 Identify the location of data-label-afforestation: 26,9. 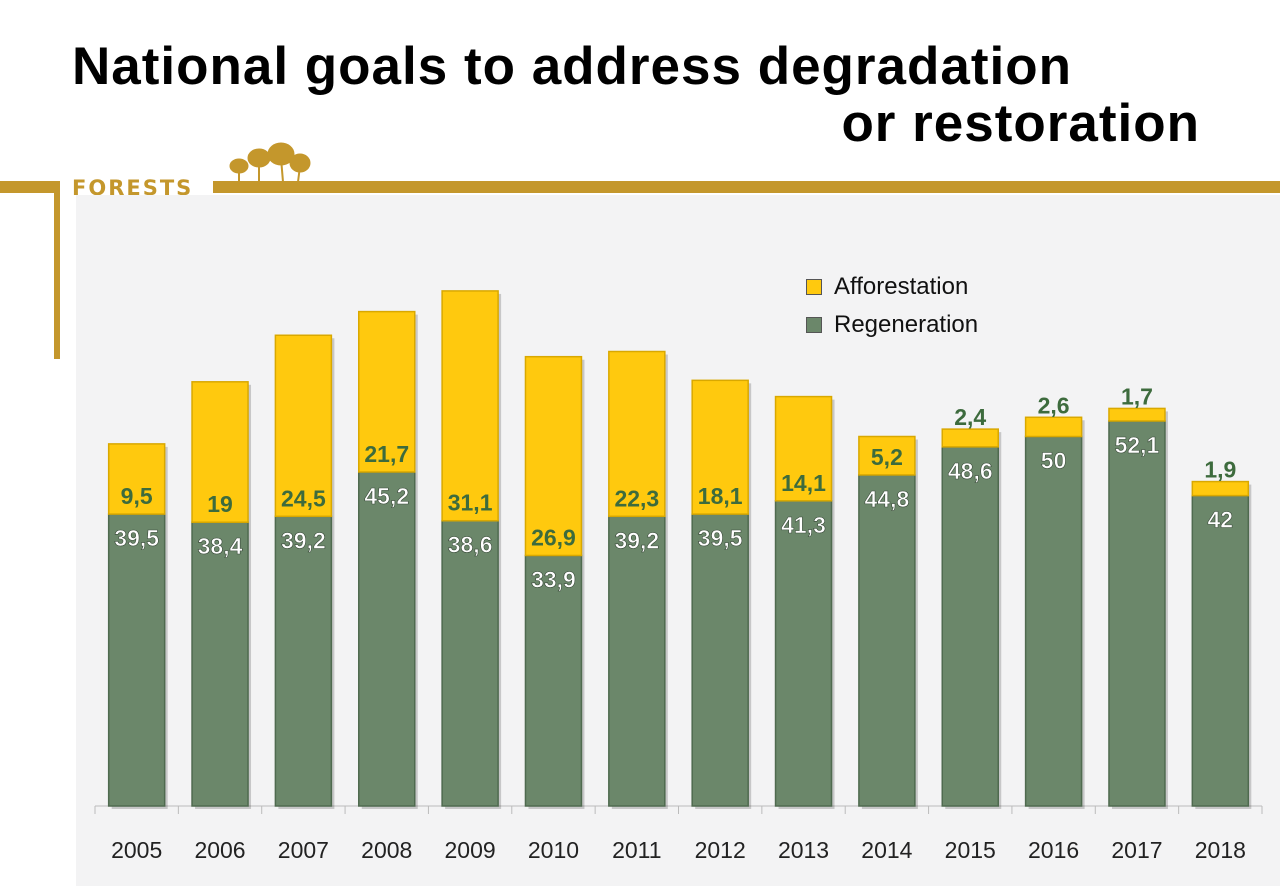
(553, 537).